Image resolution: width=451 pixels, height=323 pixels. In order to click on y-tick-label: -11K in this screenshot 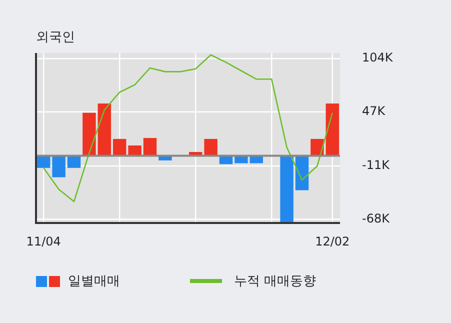, I will do `click(376, 165)`.